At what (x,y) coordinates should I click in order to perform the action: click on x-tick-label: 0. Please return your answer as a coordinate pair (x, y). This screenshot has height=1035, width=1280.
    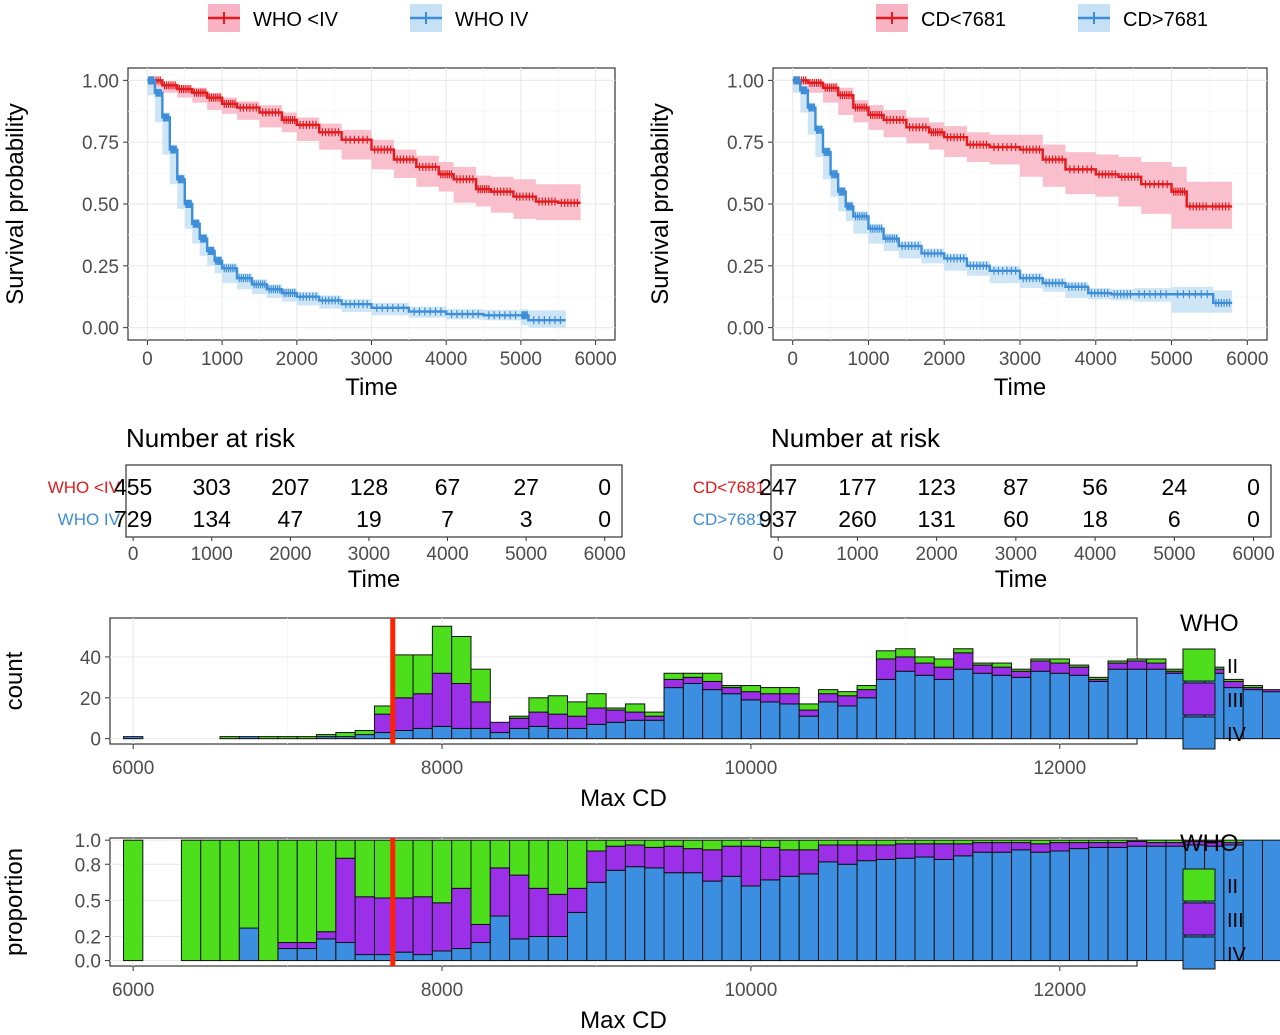
    Looking at the image, I should click on (778, 554).